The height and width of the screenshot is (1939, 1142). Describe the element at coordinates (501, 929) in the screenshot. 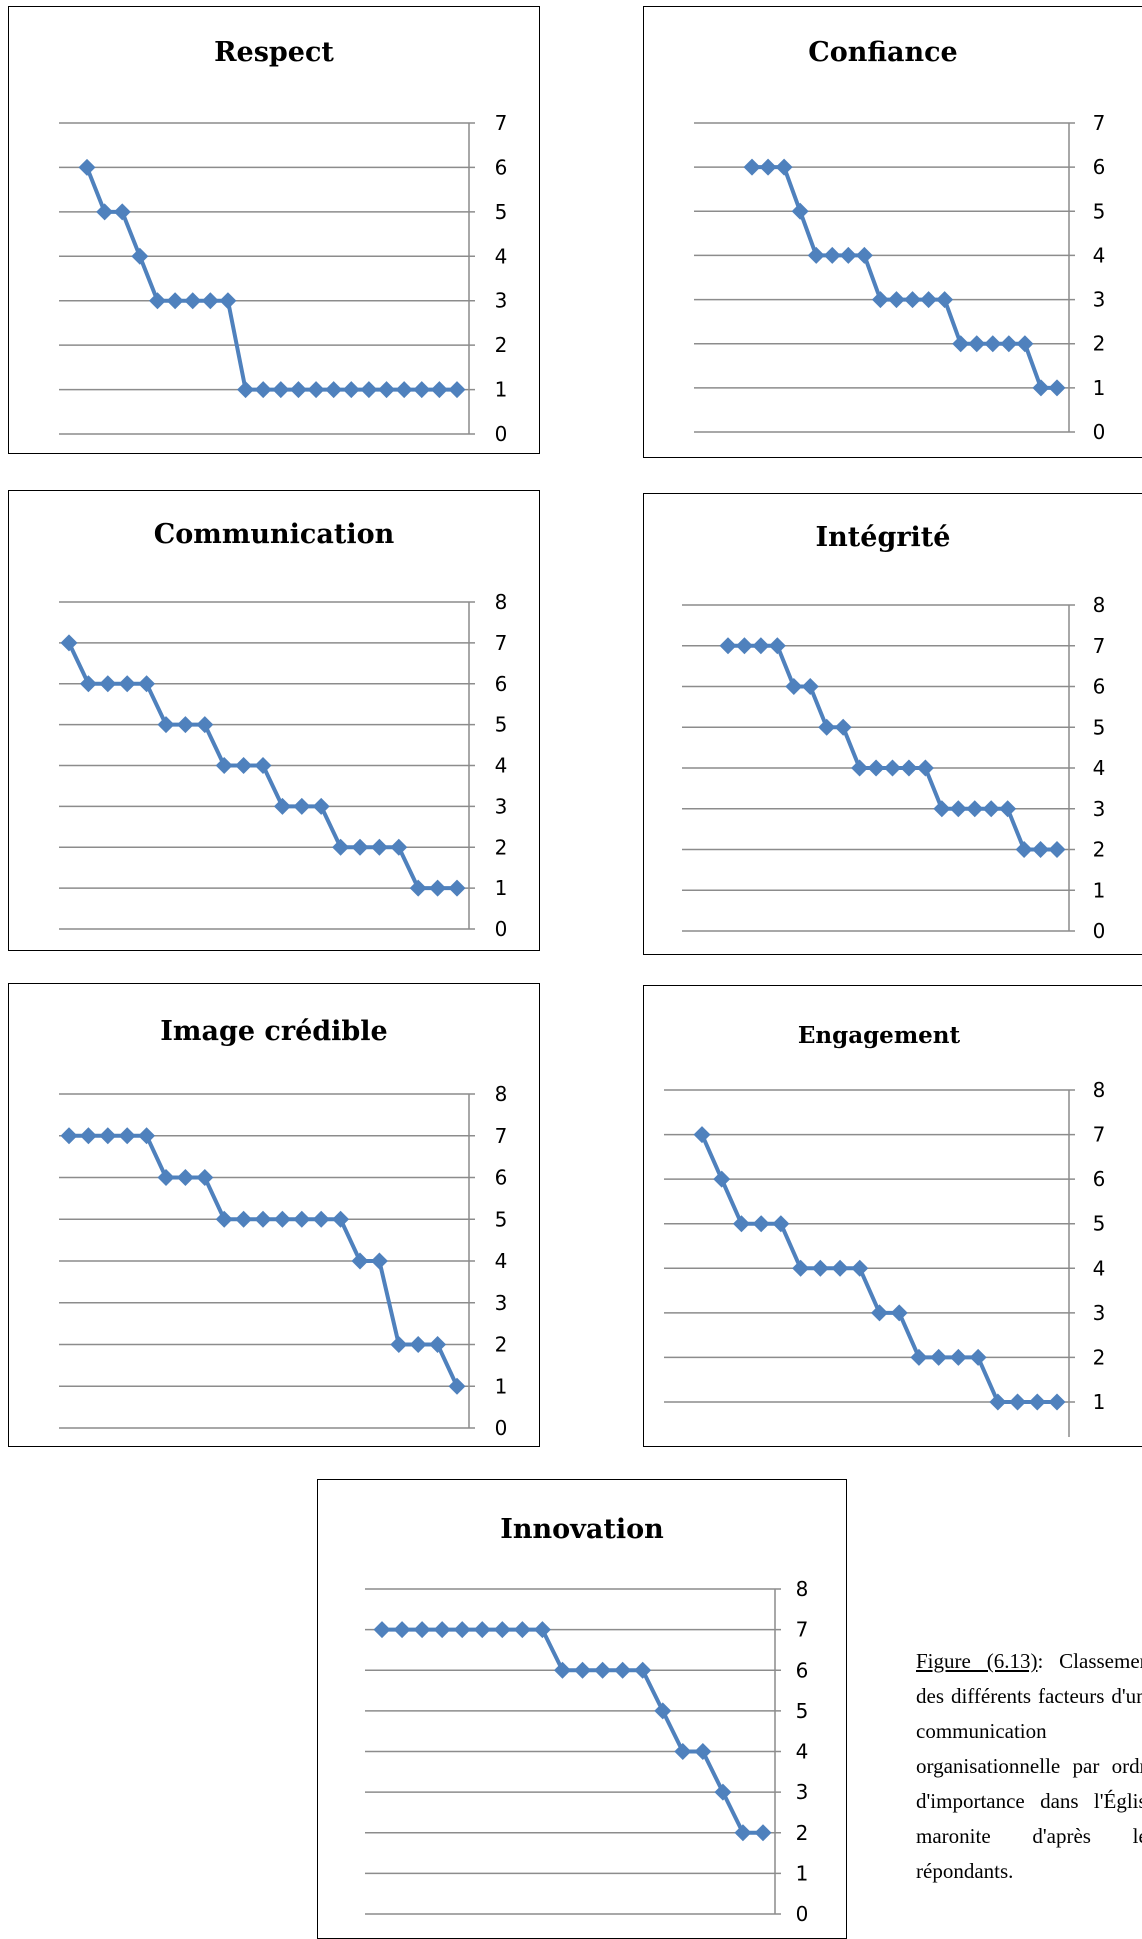

I see `y-tick-label: 0` at that location.